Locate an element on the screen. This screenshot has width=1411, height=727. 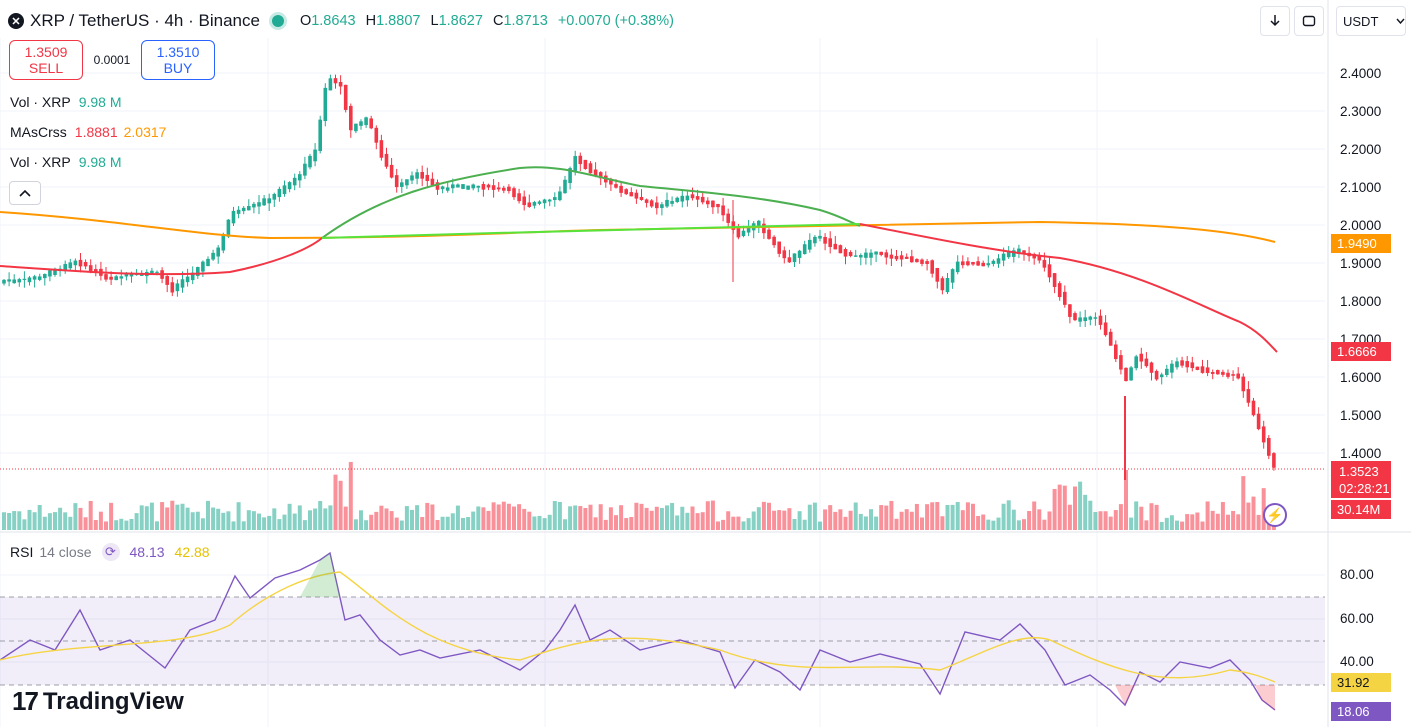
lightning-icon: ⚡ is located at coordinates (1275, 515).